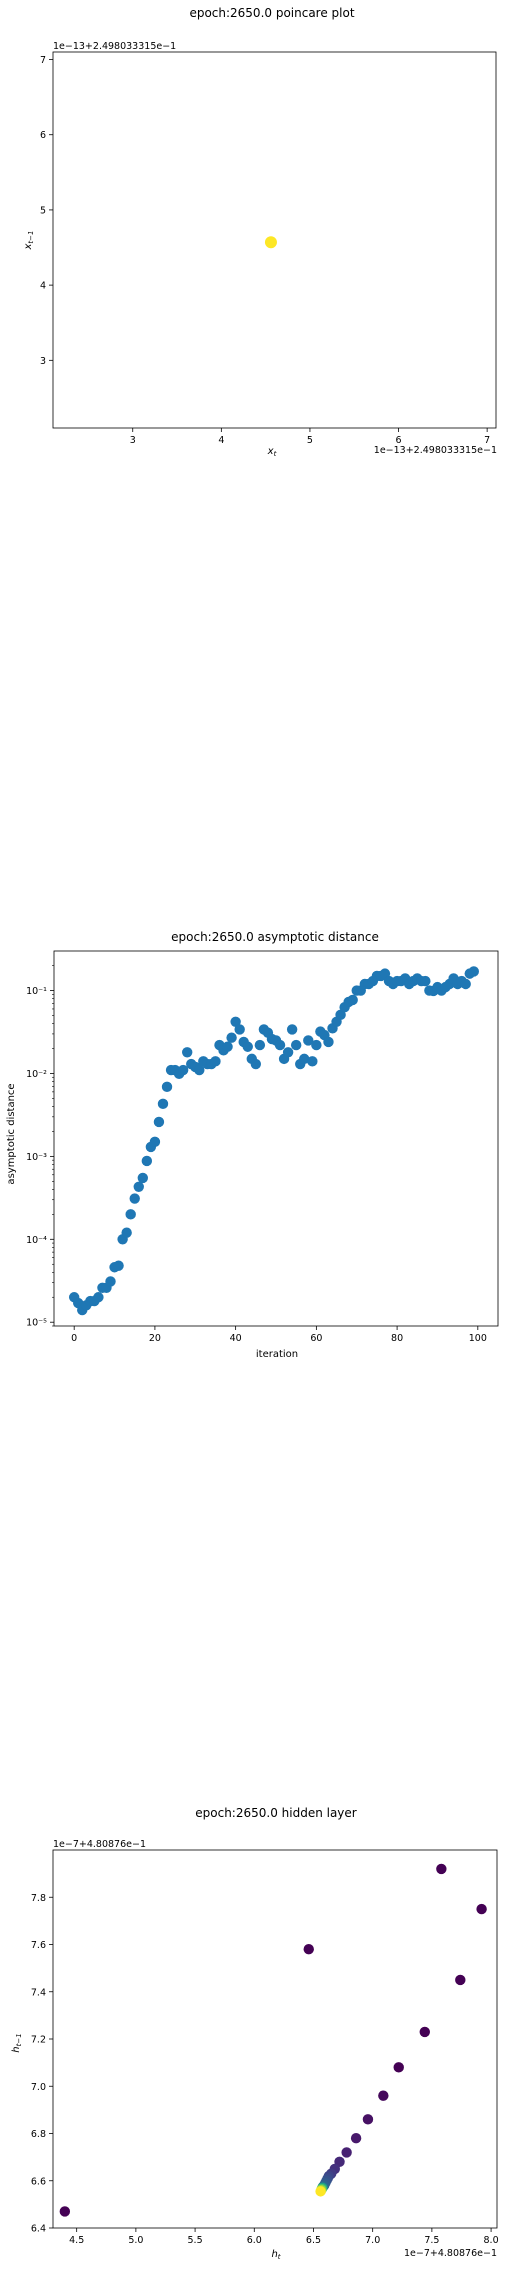 This screenshot has width=506, height=2269. What do you see at coordinates (135, 2240) in the screenshot?
I see `x-tick-label: 5.0` at bounding box center [135, 2240].